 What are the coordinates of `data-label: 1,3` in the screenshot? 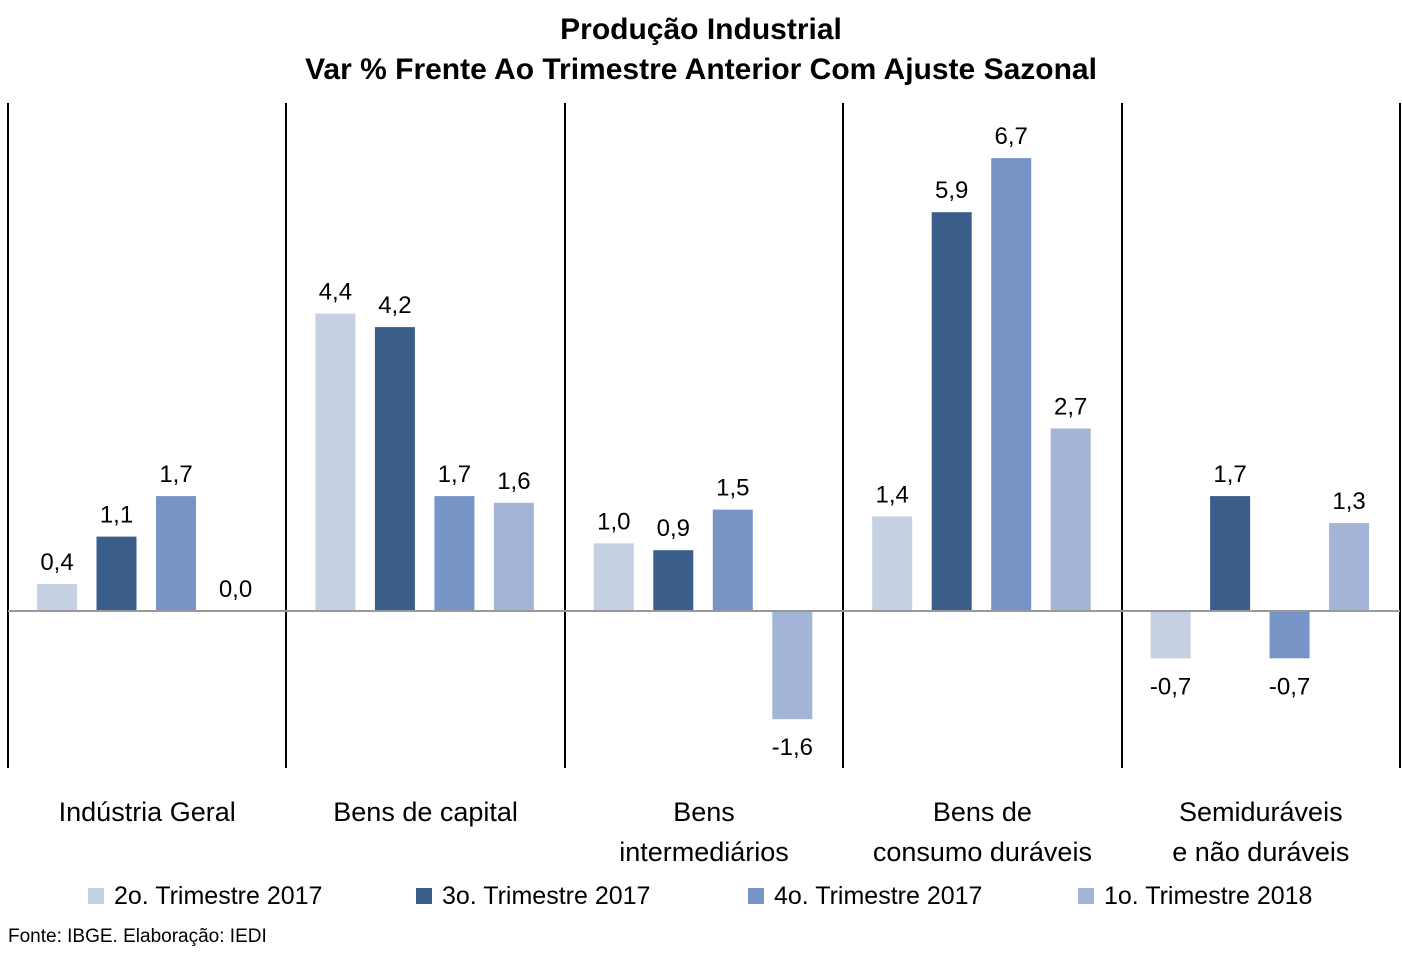 It's located at (1348, 501).